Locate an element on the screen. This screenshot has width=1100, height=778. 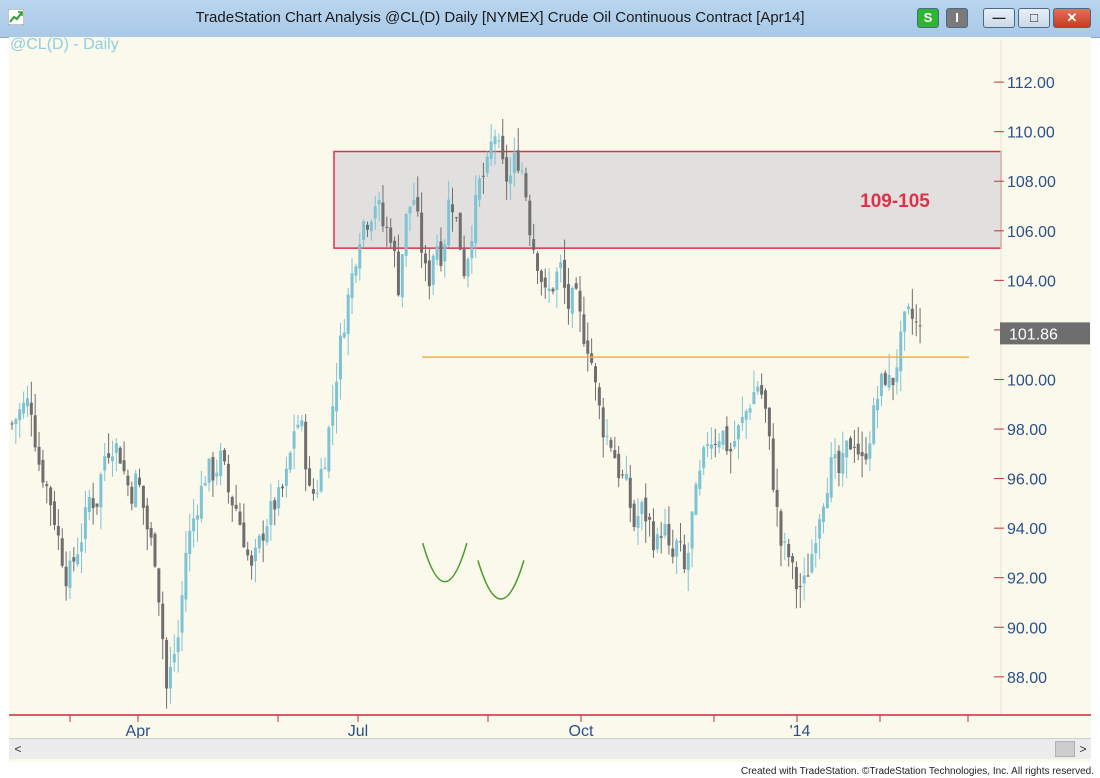
resistance-zone is located at coordinates (667, 199).